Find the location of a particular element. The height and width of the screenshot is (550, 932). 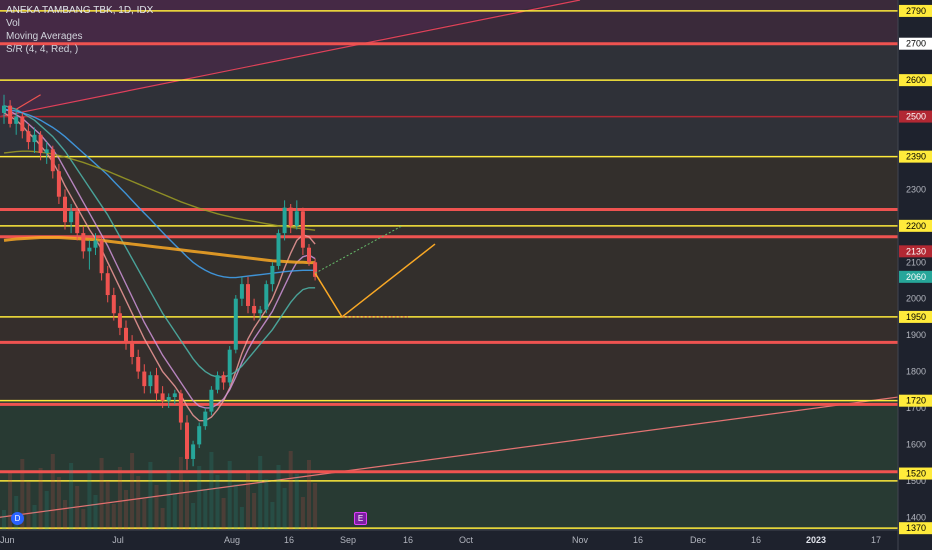

price-label: 2200 is located at coordinates (916, 226).